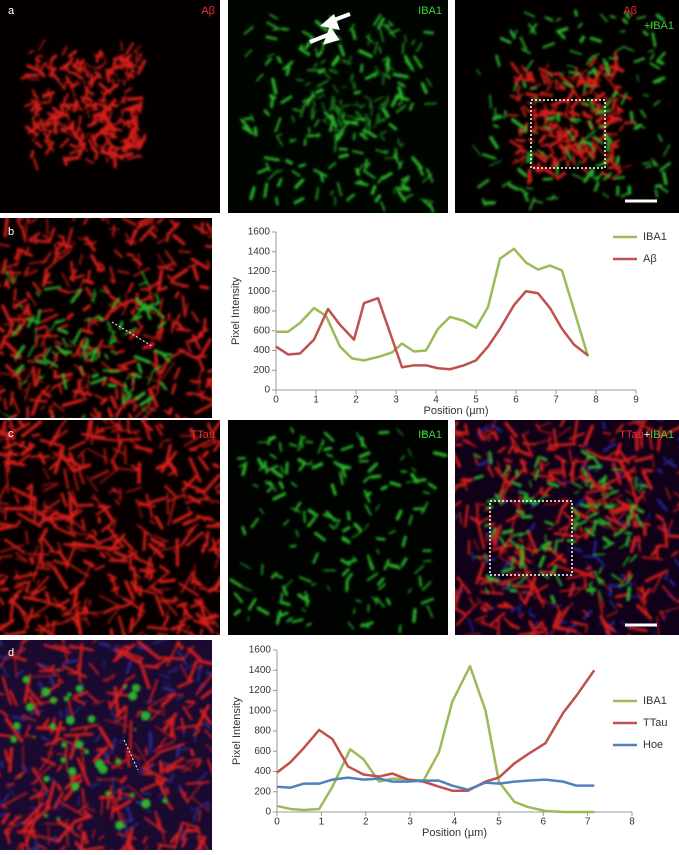  I want to click on legend-label: Aβ, so click(650, 259).